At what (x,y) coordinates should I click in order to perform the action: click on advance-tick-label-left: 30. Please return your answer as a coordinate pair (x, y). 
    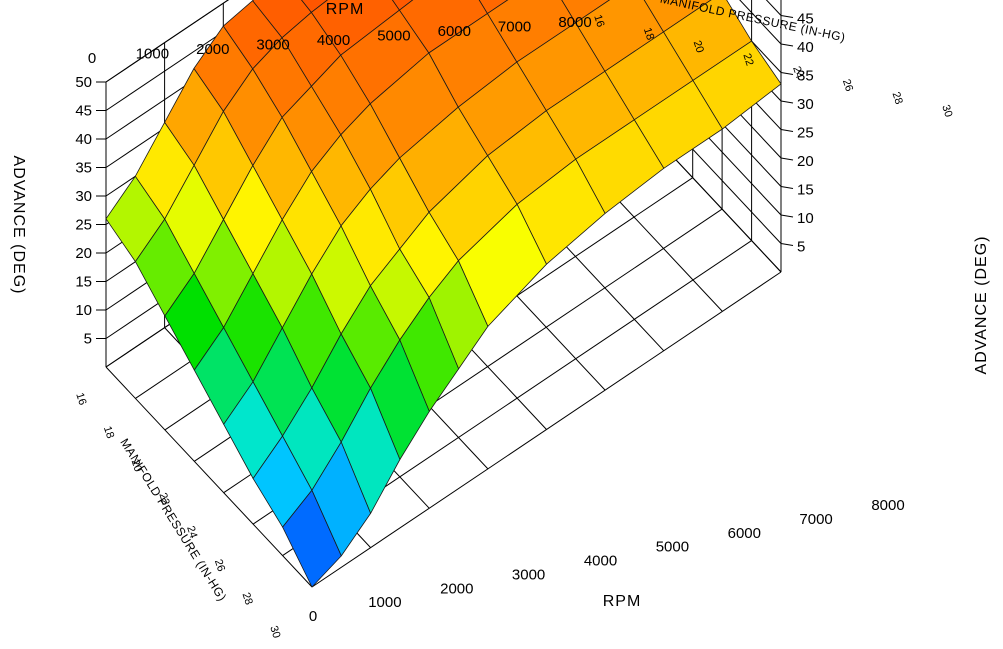
    Looking at the image, I should click on (83, 196).